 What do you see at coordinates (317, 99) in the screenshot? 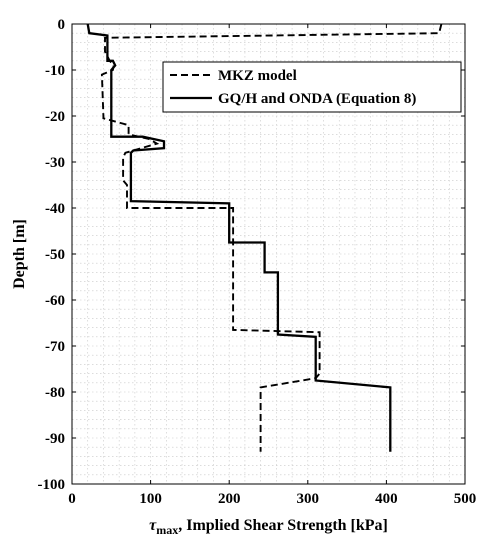
I see `legend-label-gqh: GQ/H and ONDA (Equation 8)` at bounding box center [317, 99].